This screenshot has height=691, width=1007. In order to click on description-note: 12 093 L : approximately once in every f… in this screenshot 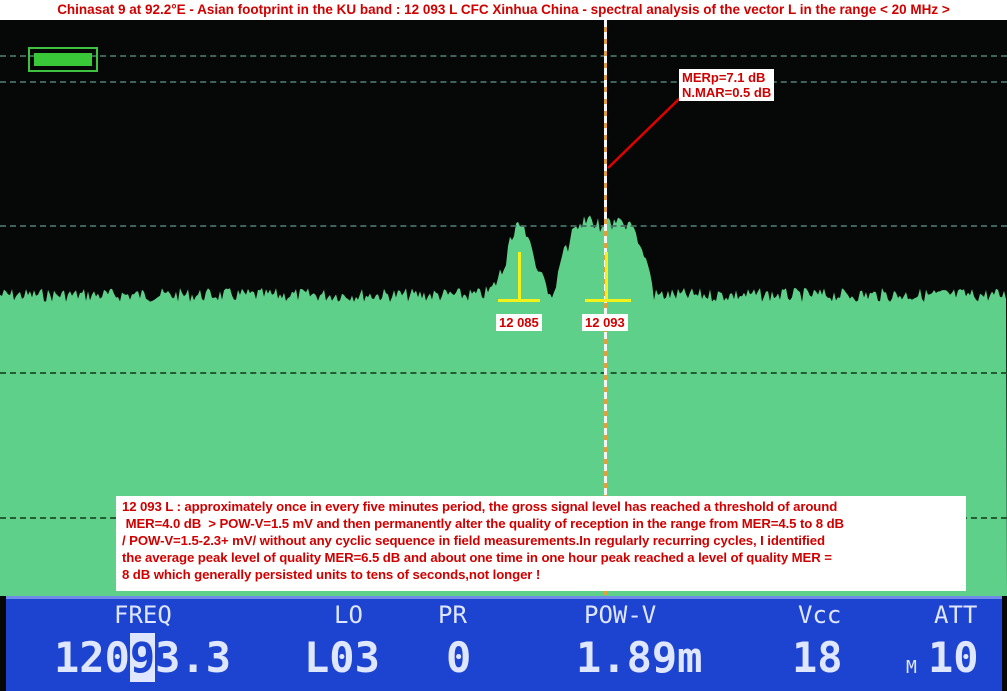, I will do `click(541, 543)`.